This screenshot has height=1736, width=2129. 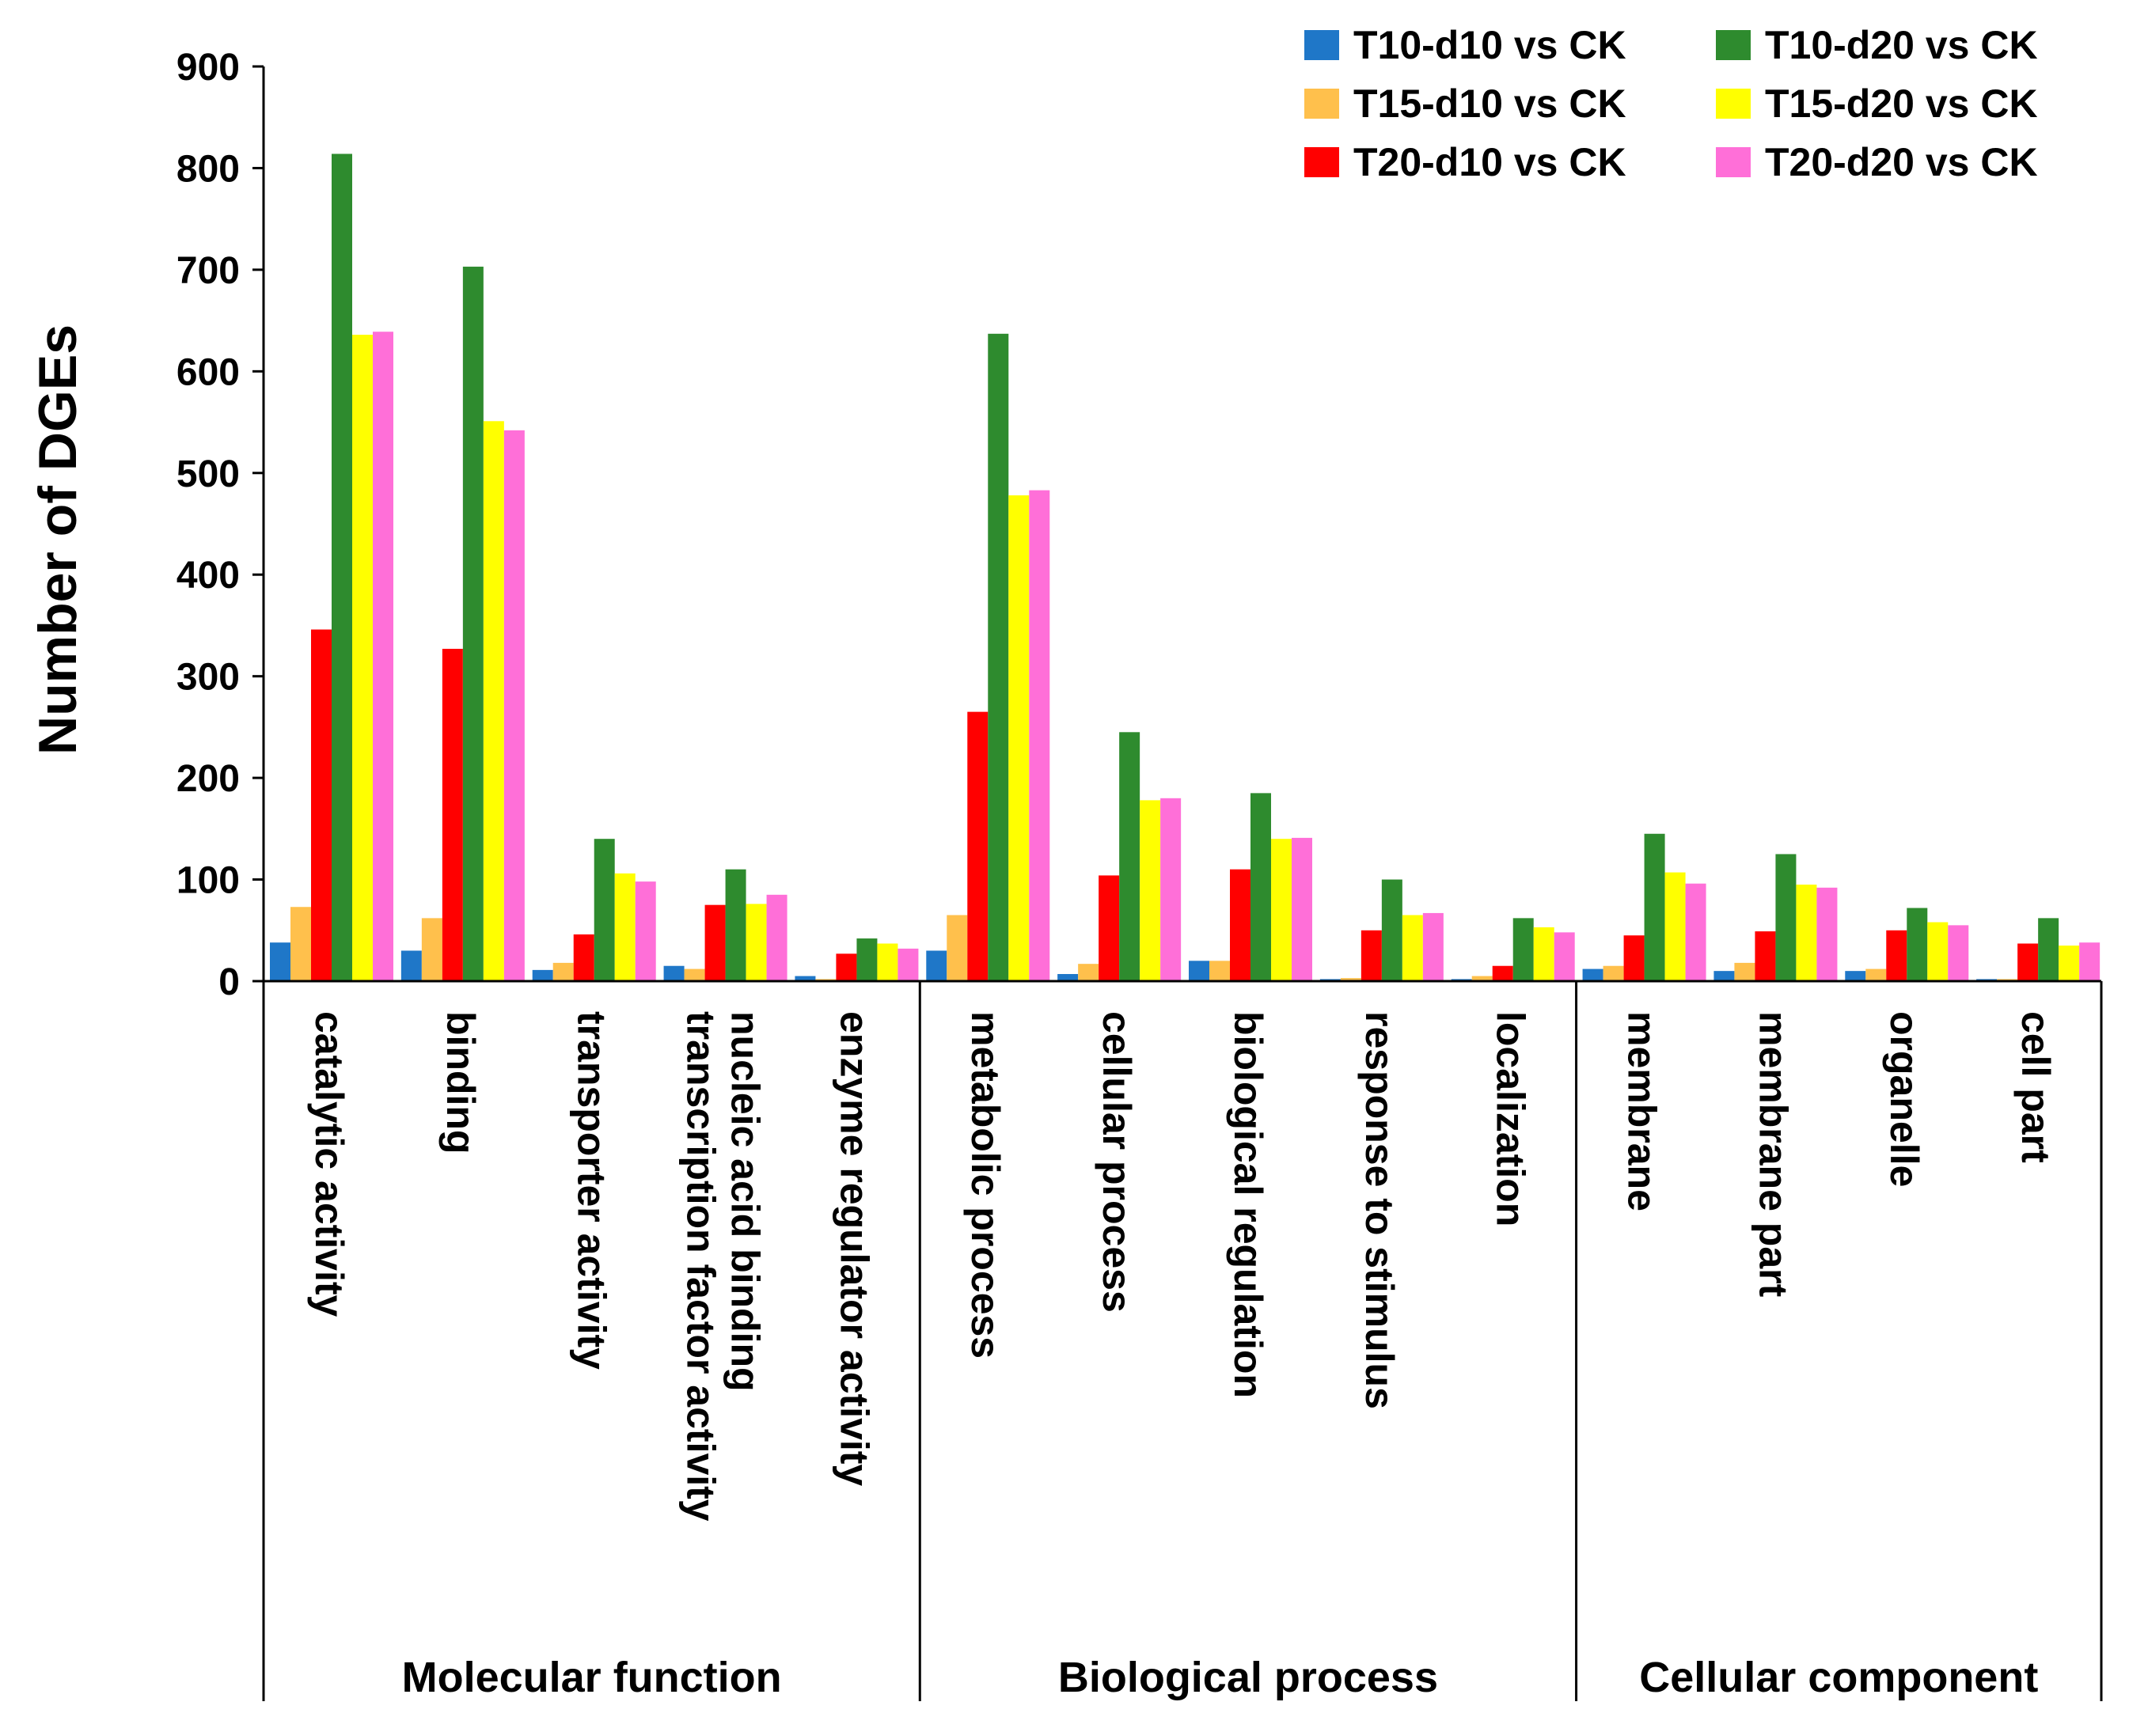 What do you see at coordinates (460, 1082) in the screenshot?
I see `x-tick-label-2: binding` at bounding box center [460, 1082].